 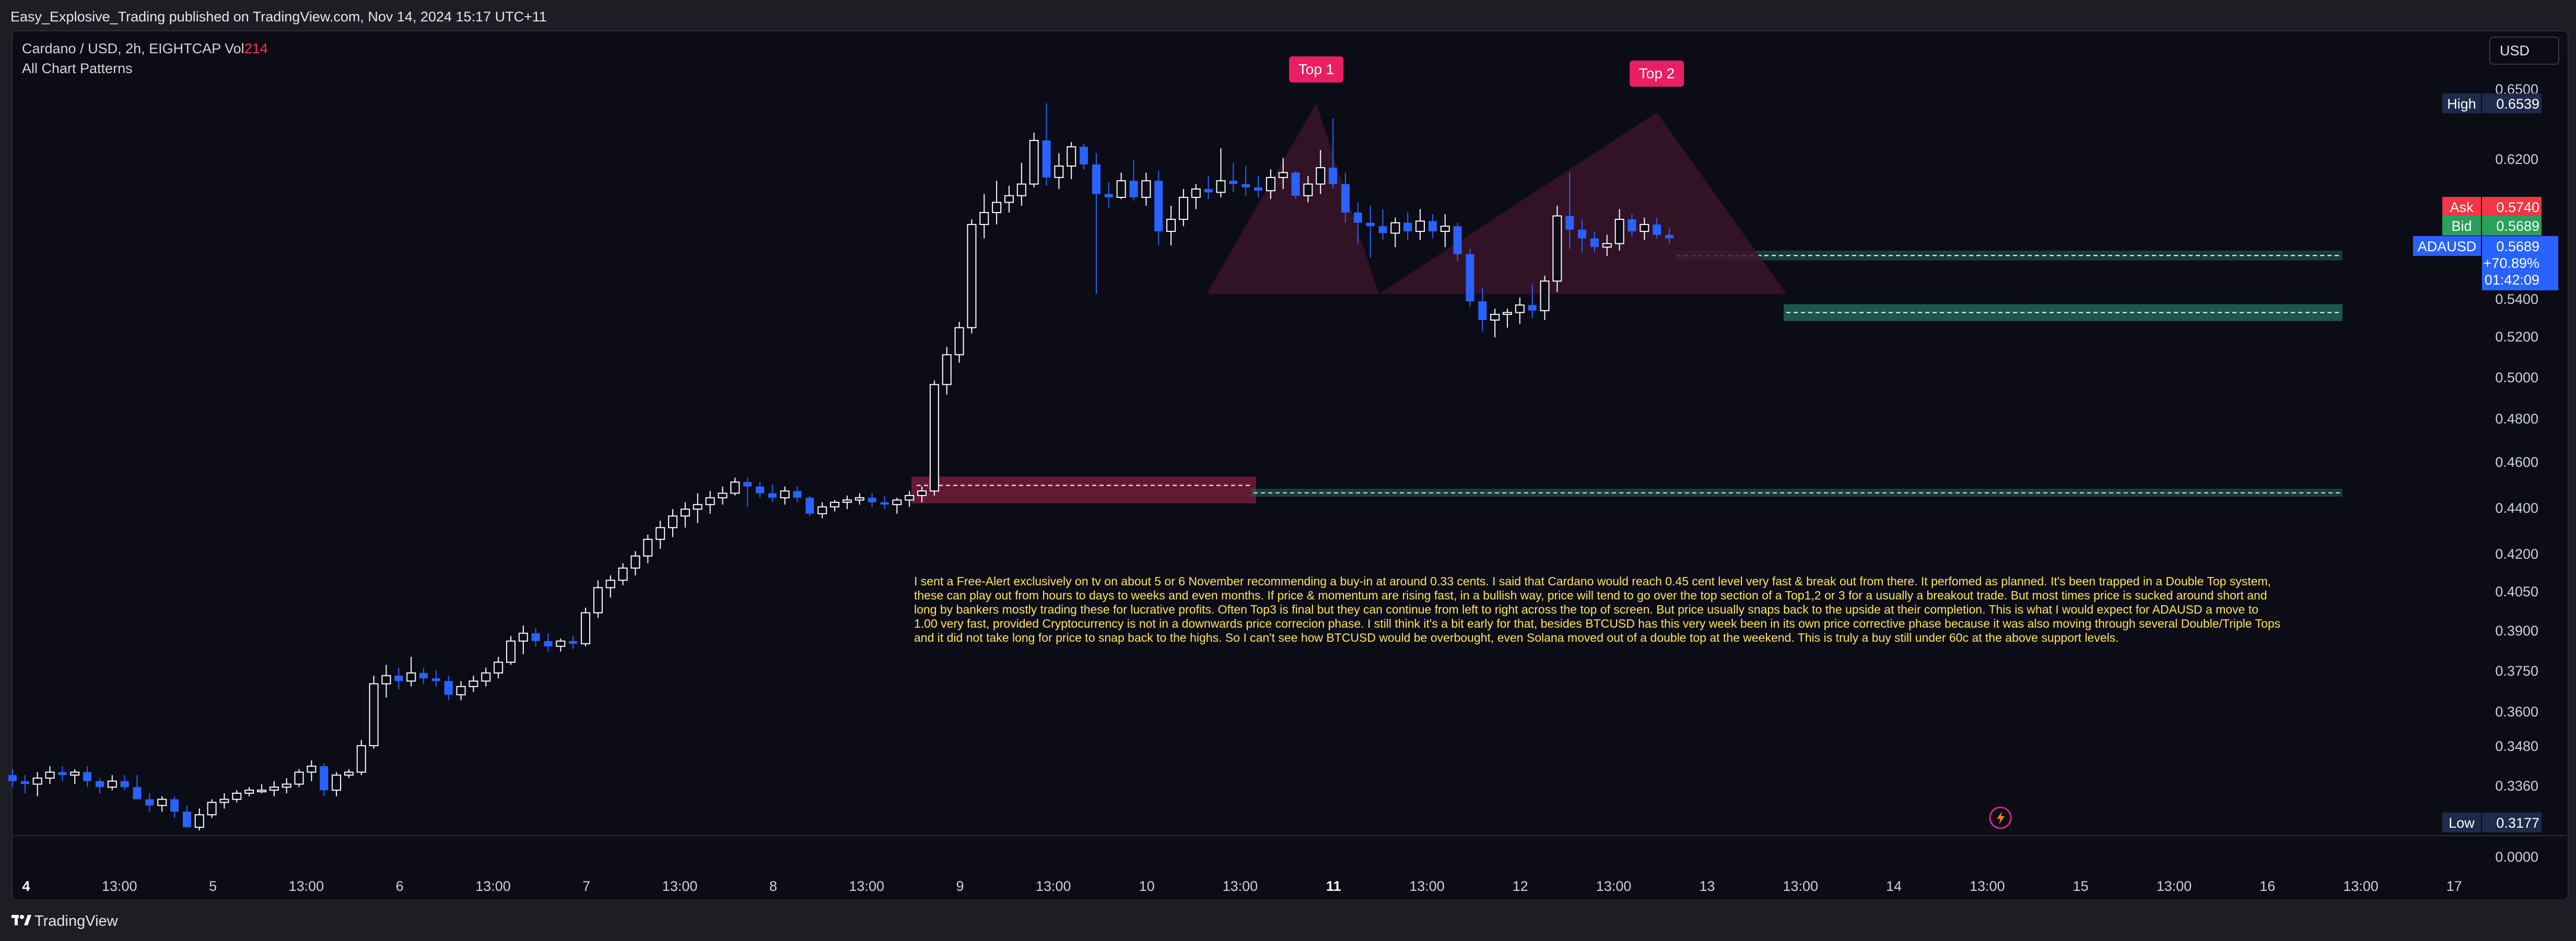 What do you see at coordinates (2516, 337) in the screenshot?
I see `price-tick-label: 0.5200` at bounding box center [2516, 337].